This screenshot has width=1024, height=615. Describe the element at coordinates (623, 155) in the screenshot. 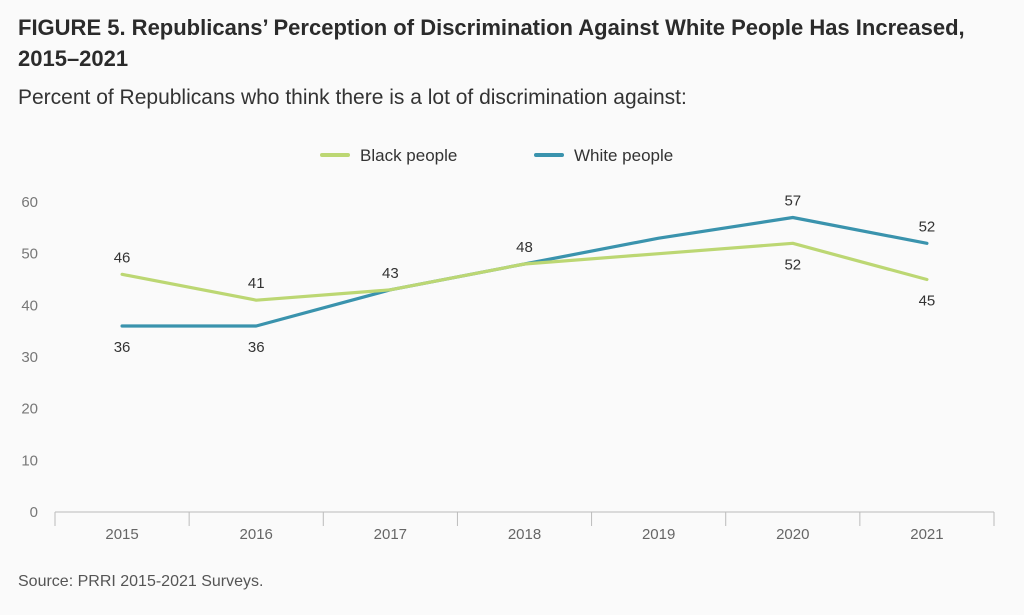

I see `legend-label-1: White people` at that location.